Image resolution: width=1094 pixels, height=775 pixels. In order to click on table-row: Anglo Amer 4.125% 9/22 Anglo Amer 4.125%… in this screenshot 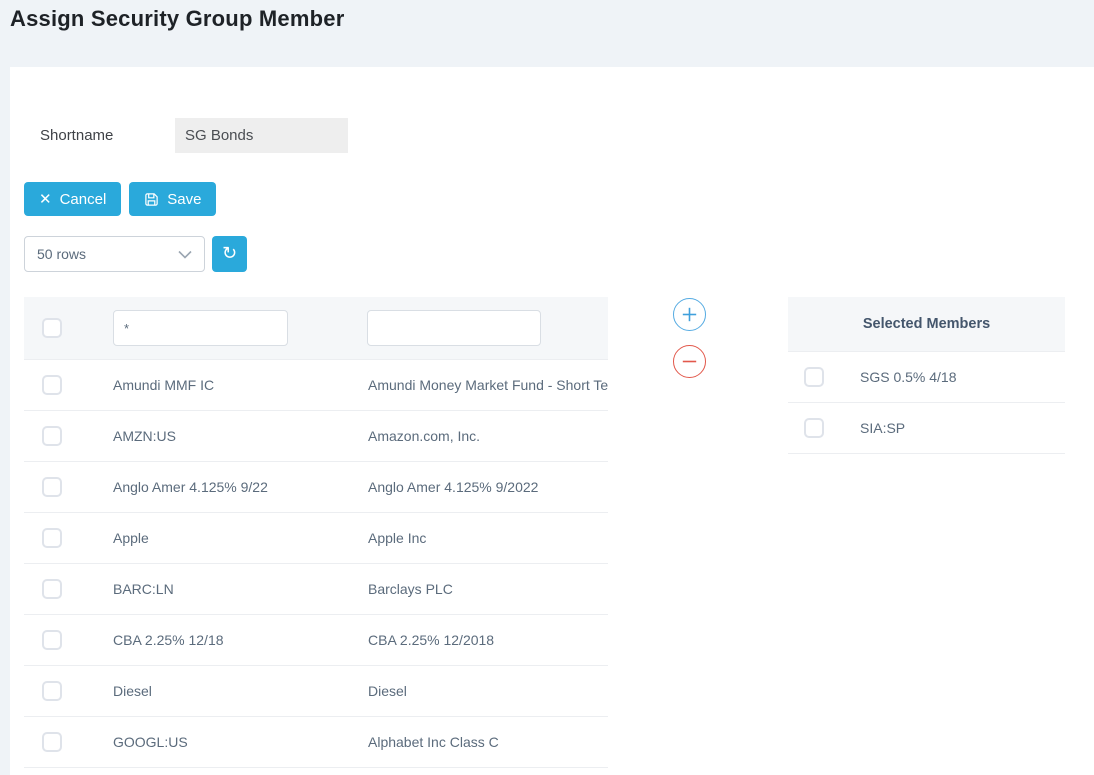, I will do `click(316, 487)`.